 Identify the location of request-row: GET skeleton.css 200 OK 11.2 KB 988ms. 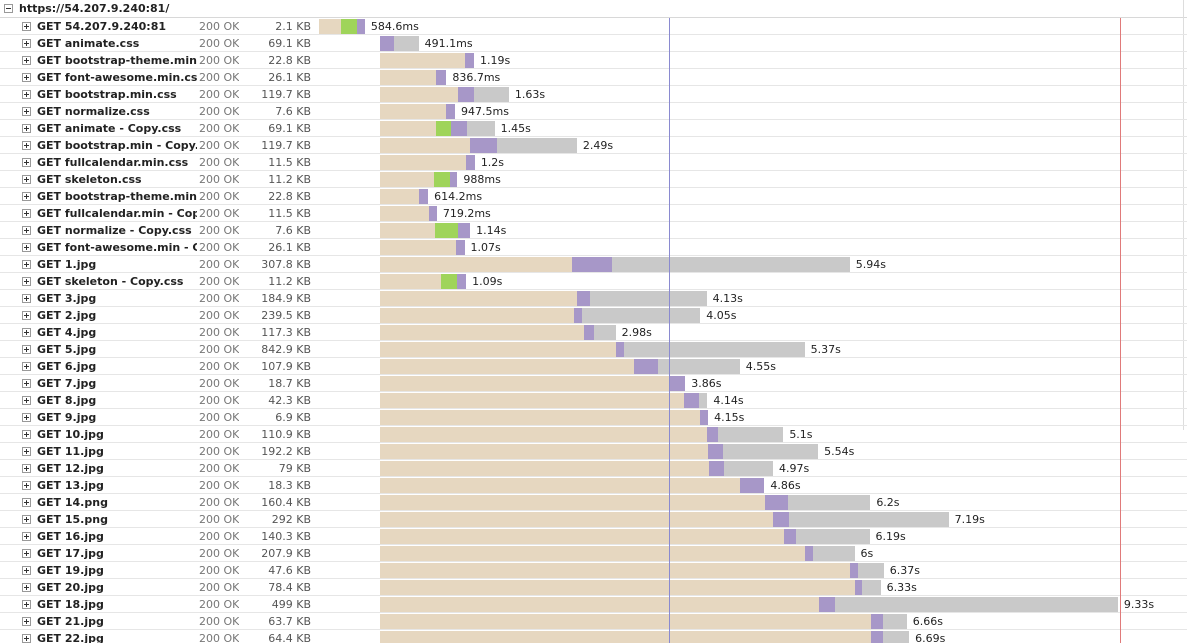
(593, 179).